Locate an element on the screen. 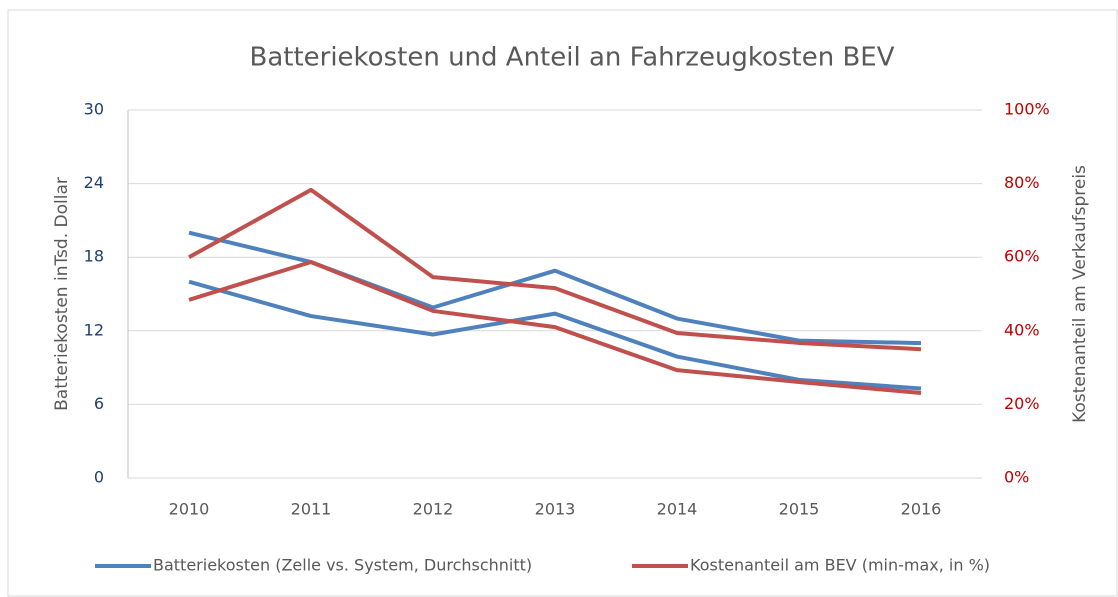  x-tick-label: 2013 is located at coordinates (555, 509).